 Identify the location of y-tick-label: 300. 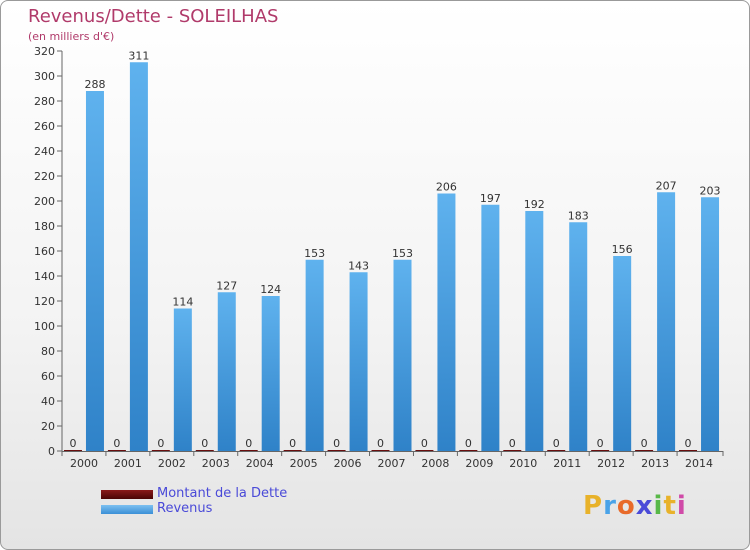
(44, 76).